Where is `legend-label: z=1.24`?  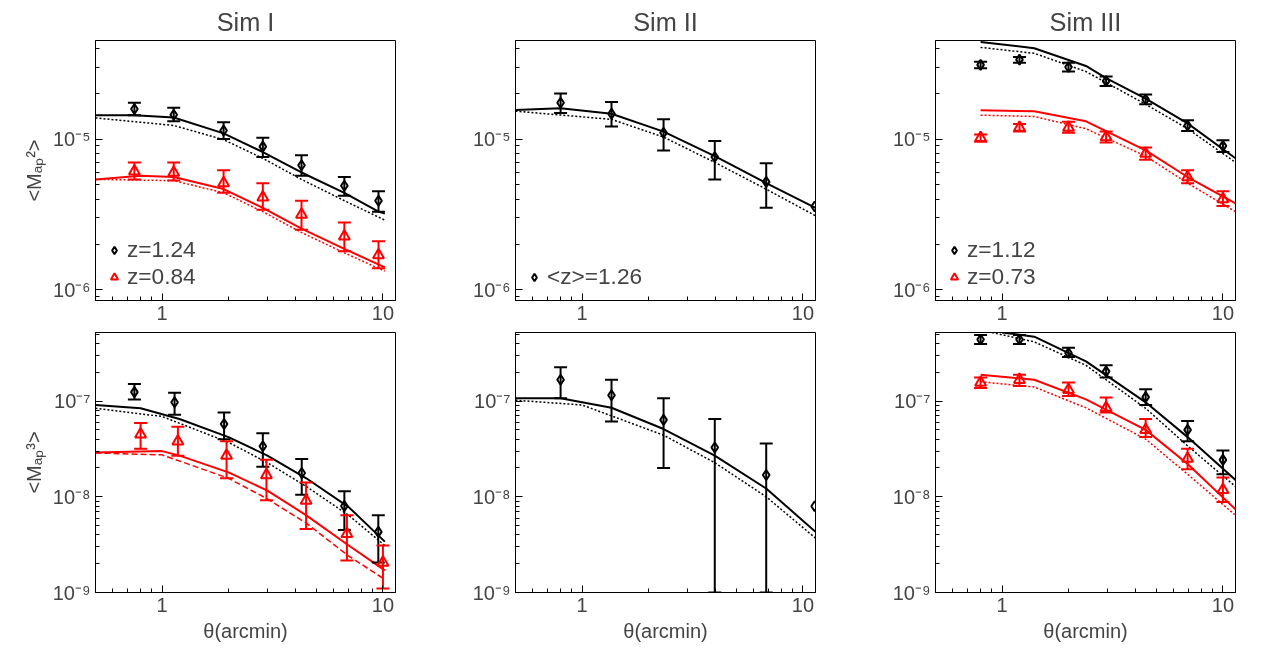
legend-label: z=1.24 is located at coordinates (161, 249).